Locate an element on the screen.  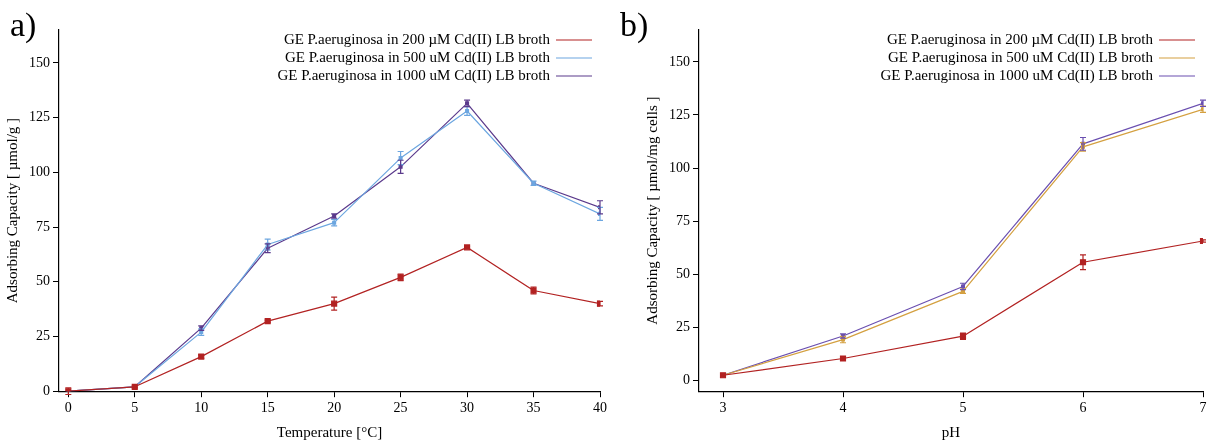
y-axis-title: Adsorbing Capacity [ µmol/g ] is located at coordinates (11, 210).